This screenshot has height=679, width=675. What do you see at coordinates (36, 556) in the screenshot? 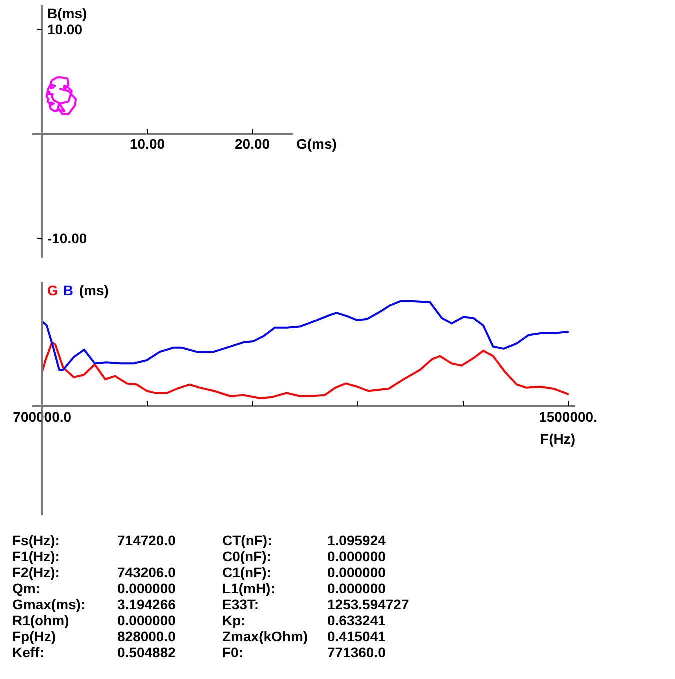
I see `text: F1(Hz):` at bounding box center [36, 556].